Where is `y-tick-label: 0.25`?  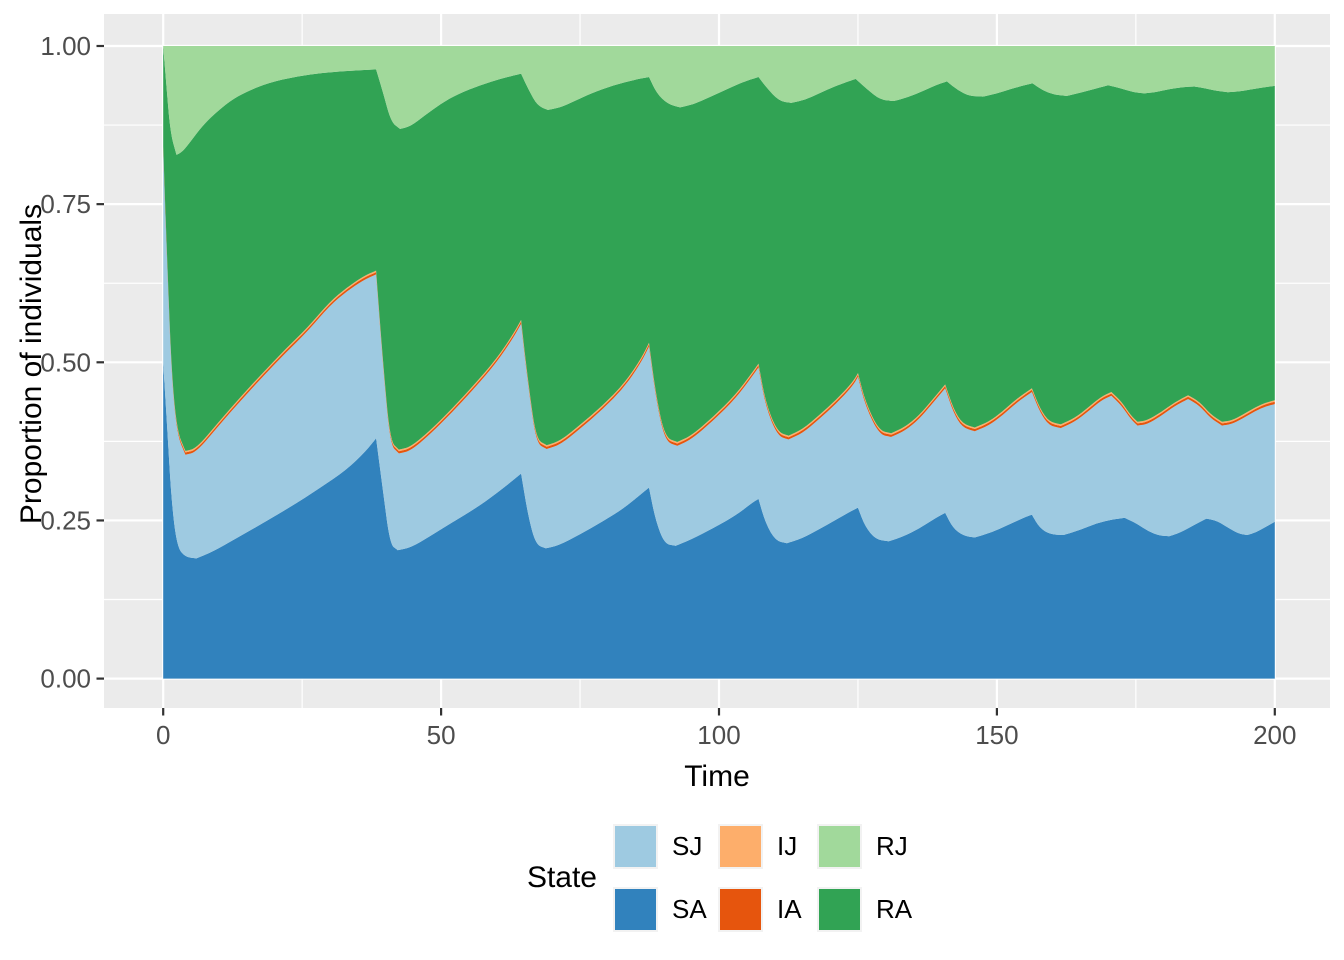
y-tick-label: 0.25 is located at coordinates (65, 520).